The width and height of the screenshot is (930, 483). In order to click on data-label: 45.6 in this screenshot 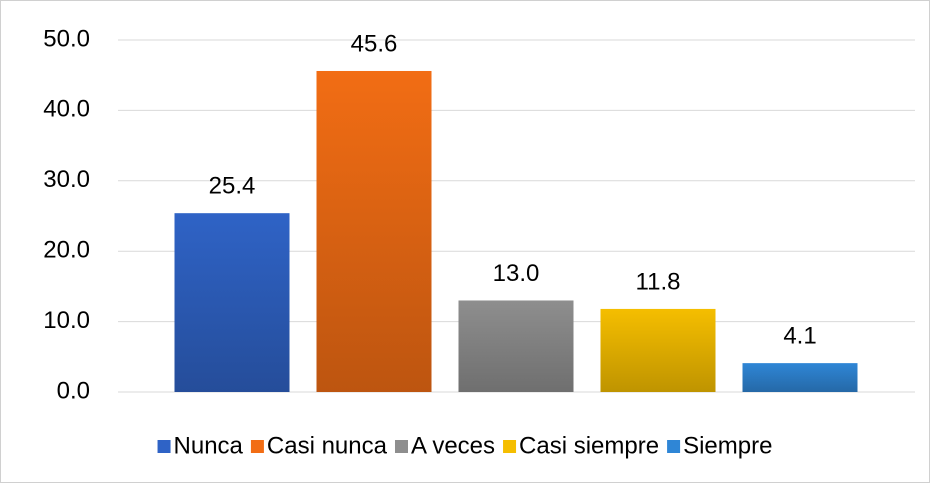, I will do `click(374, 43)`.